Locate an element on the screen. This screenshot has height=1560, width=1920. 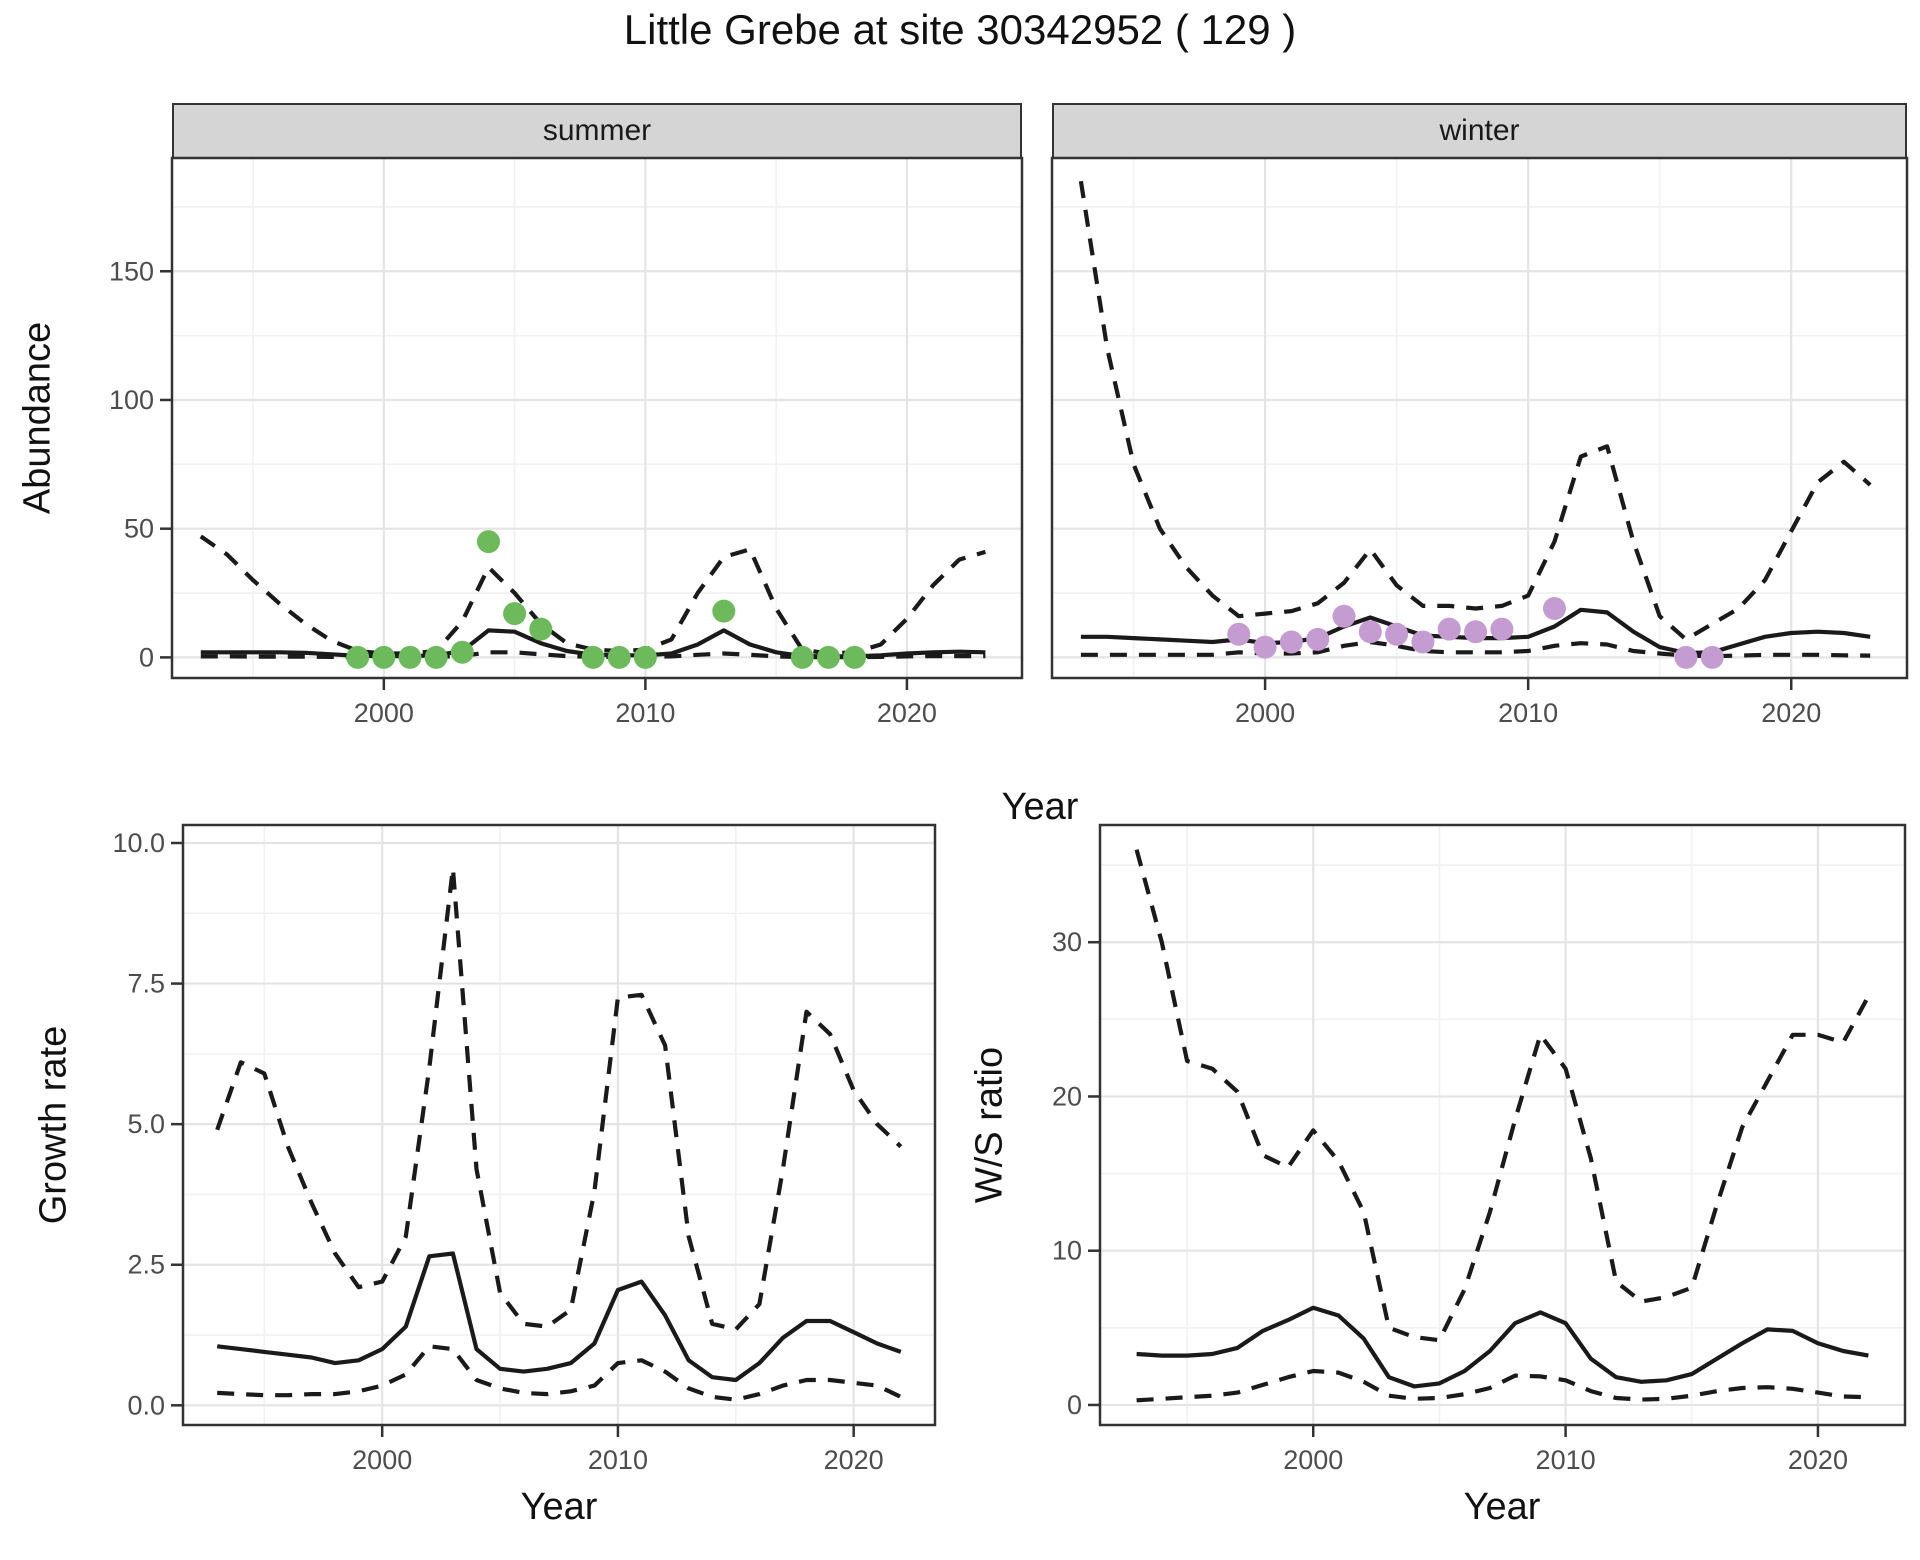
y-tick-label: 30 is located at coordinates (1067, 942).